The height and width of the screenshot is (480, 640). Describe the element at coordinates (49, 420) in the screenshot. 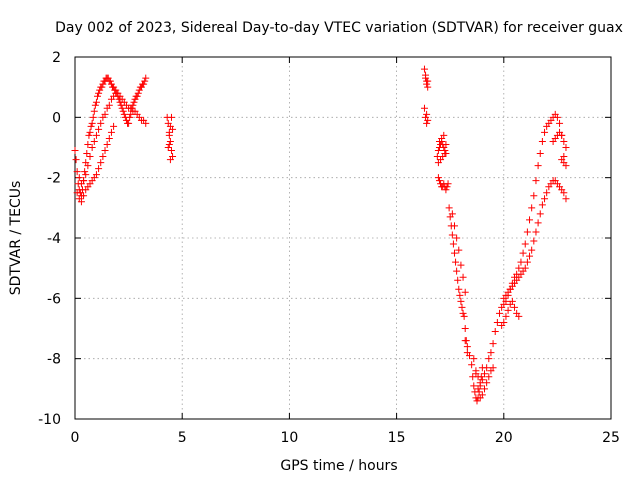

I see `y-tick-label: -10` at that location.